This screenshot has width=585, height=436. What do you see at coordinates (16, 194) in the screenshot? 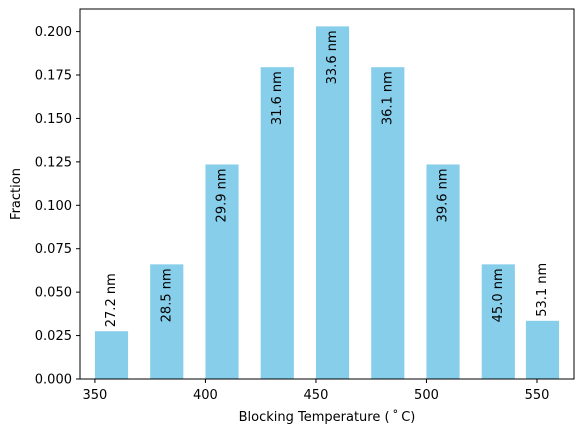
I see `y-axis-label: Fraction` at bounding box center [16, 194].